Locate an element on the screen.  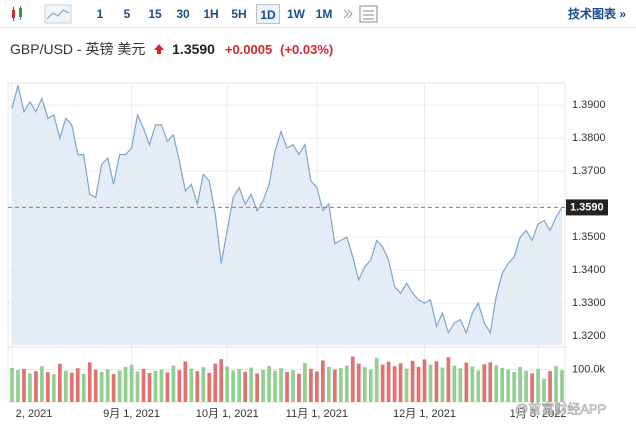
y-tick-label: 1.3700 is located at coordinates (589, 171).